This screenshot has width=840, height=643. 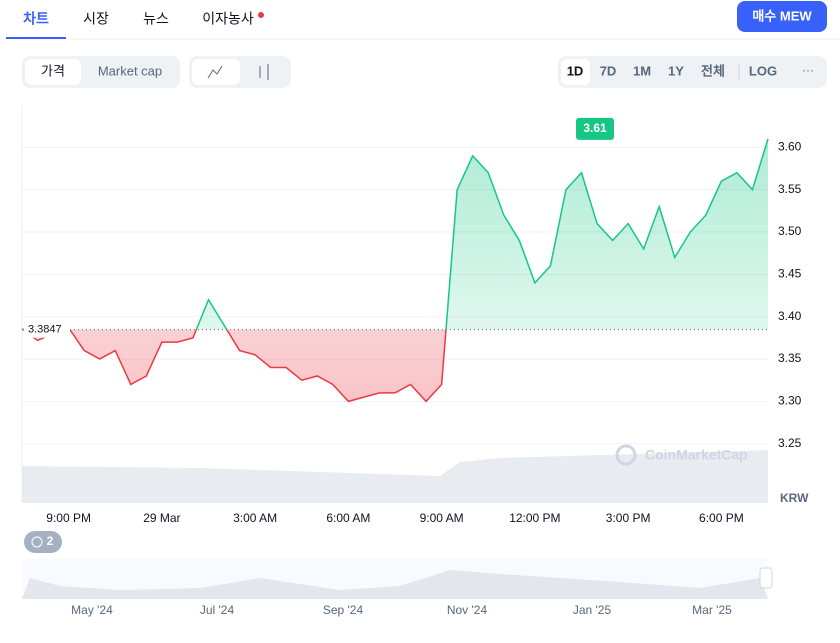 I want to click on navigator-label: May '24, so click(x=92, y=610).